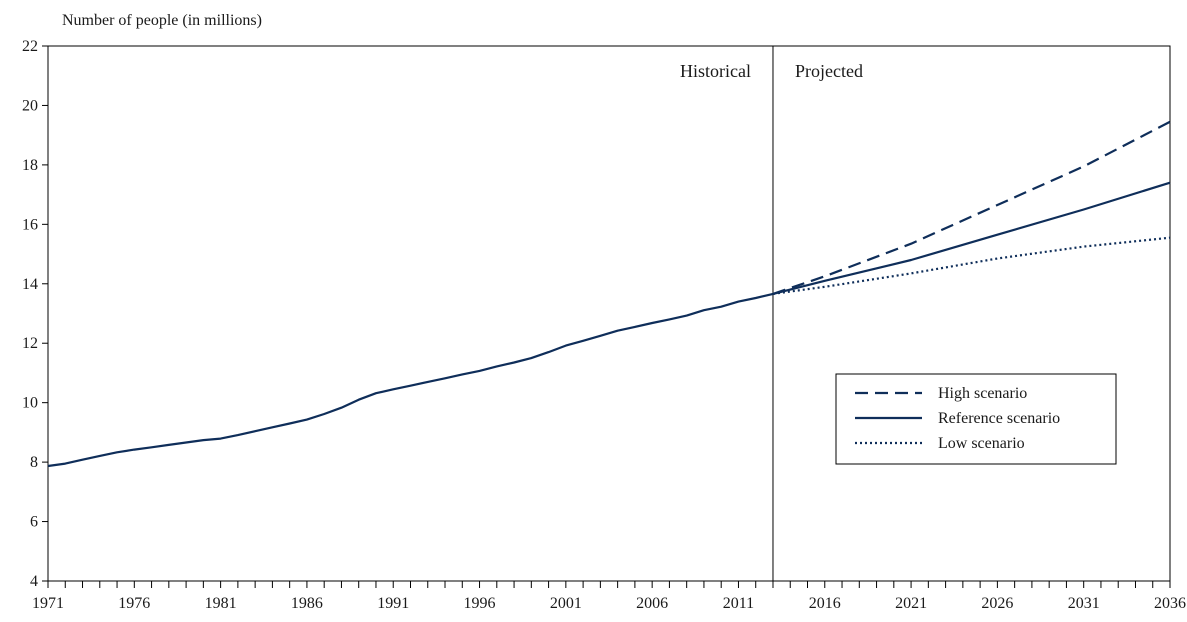 Image resolution: width=1187 pixels, height=622 pixels. I want to click on y-tick-label: 20, so click(30, 105).